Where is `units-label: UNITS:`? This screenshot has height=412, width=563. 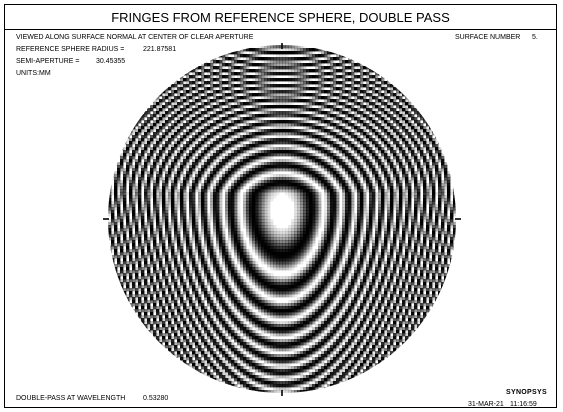
units-label: UNITS: is located at coordinates (27, 73).